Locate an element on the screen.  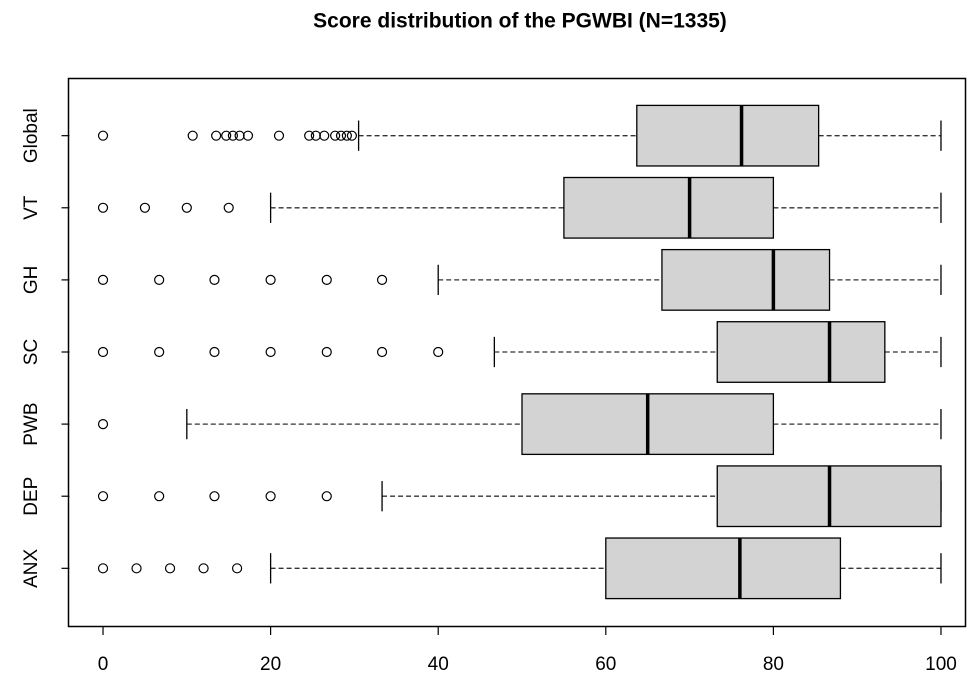
y-tick-label: GH is located at coordinates (31, 280).